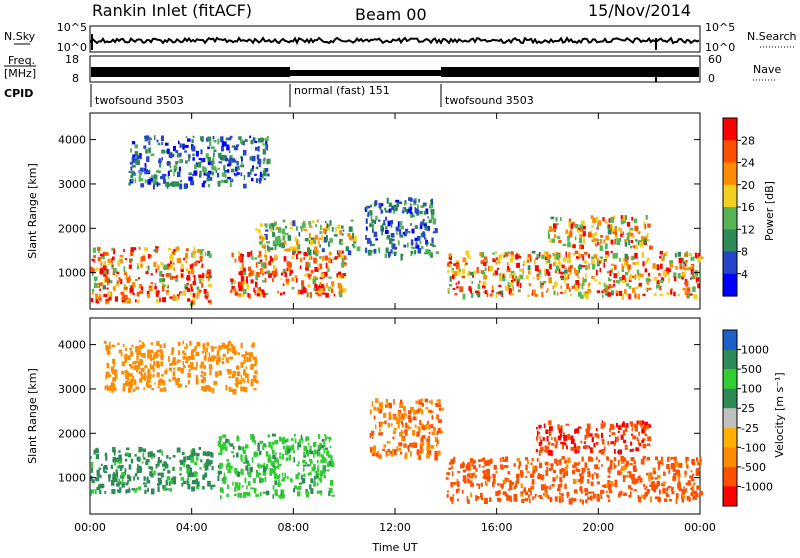 The width and height of the screenshot is (800, 558). Describe the element at coordinates (711, 78) in the screenshot. I see `nave-tick-bottom: 0` at that location.